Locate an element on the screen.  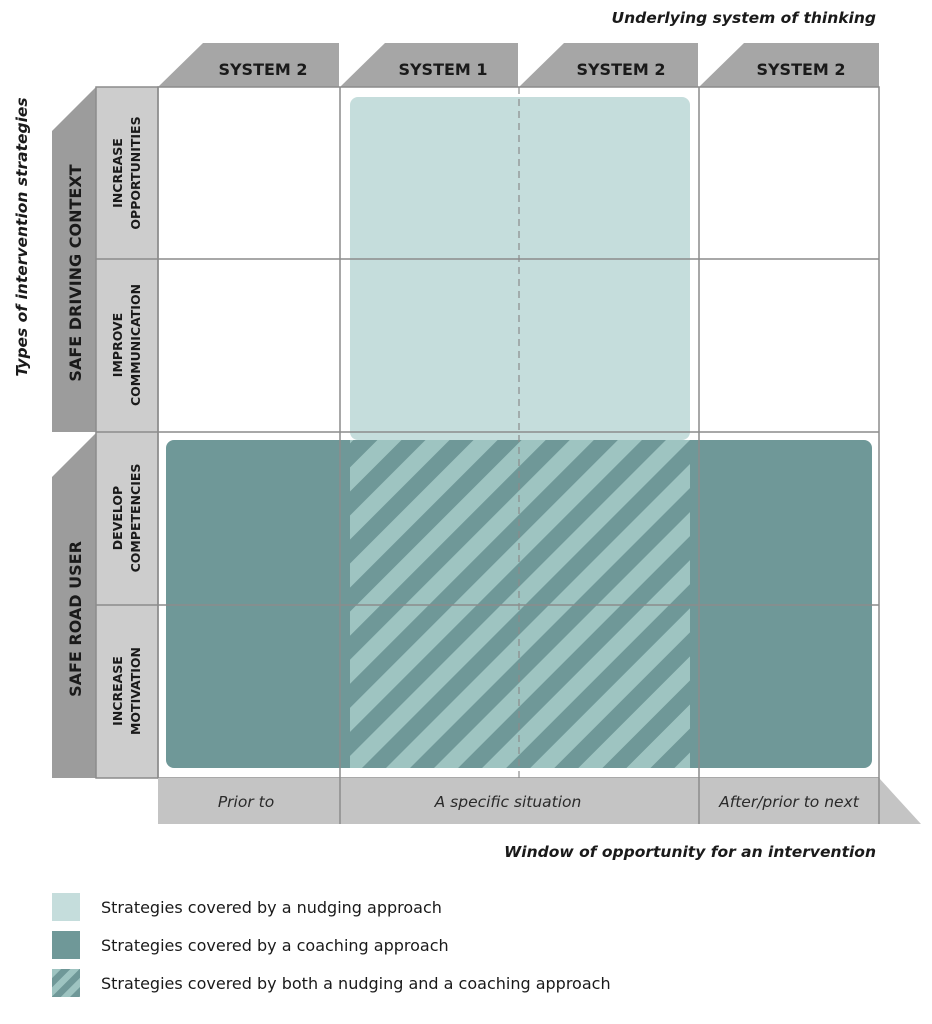
column-header-1: SYSTEM 2 is located at coordinates (262, 69).